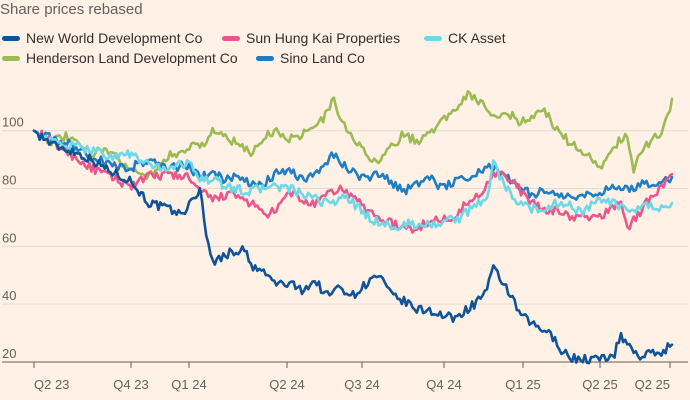 The height and width of the screenshot is (400, 690). I want to click on y-tick-label: 20, so click(9, 353).